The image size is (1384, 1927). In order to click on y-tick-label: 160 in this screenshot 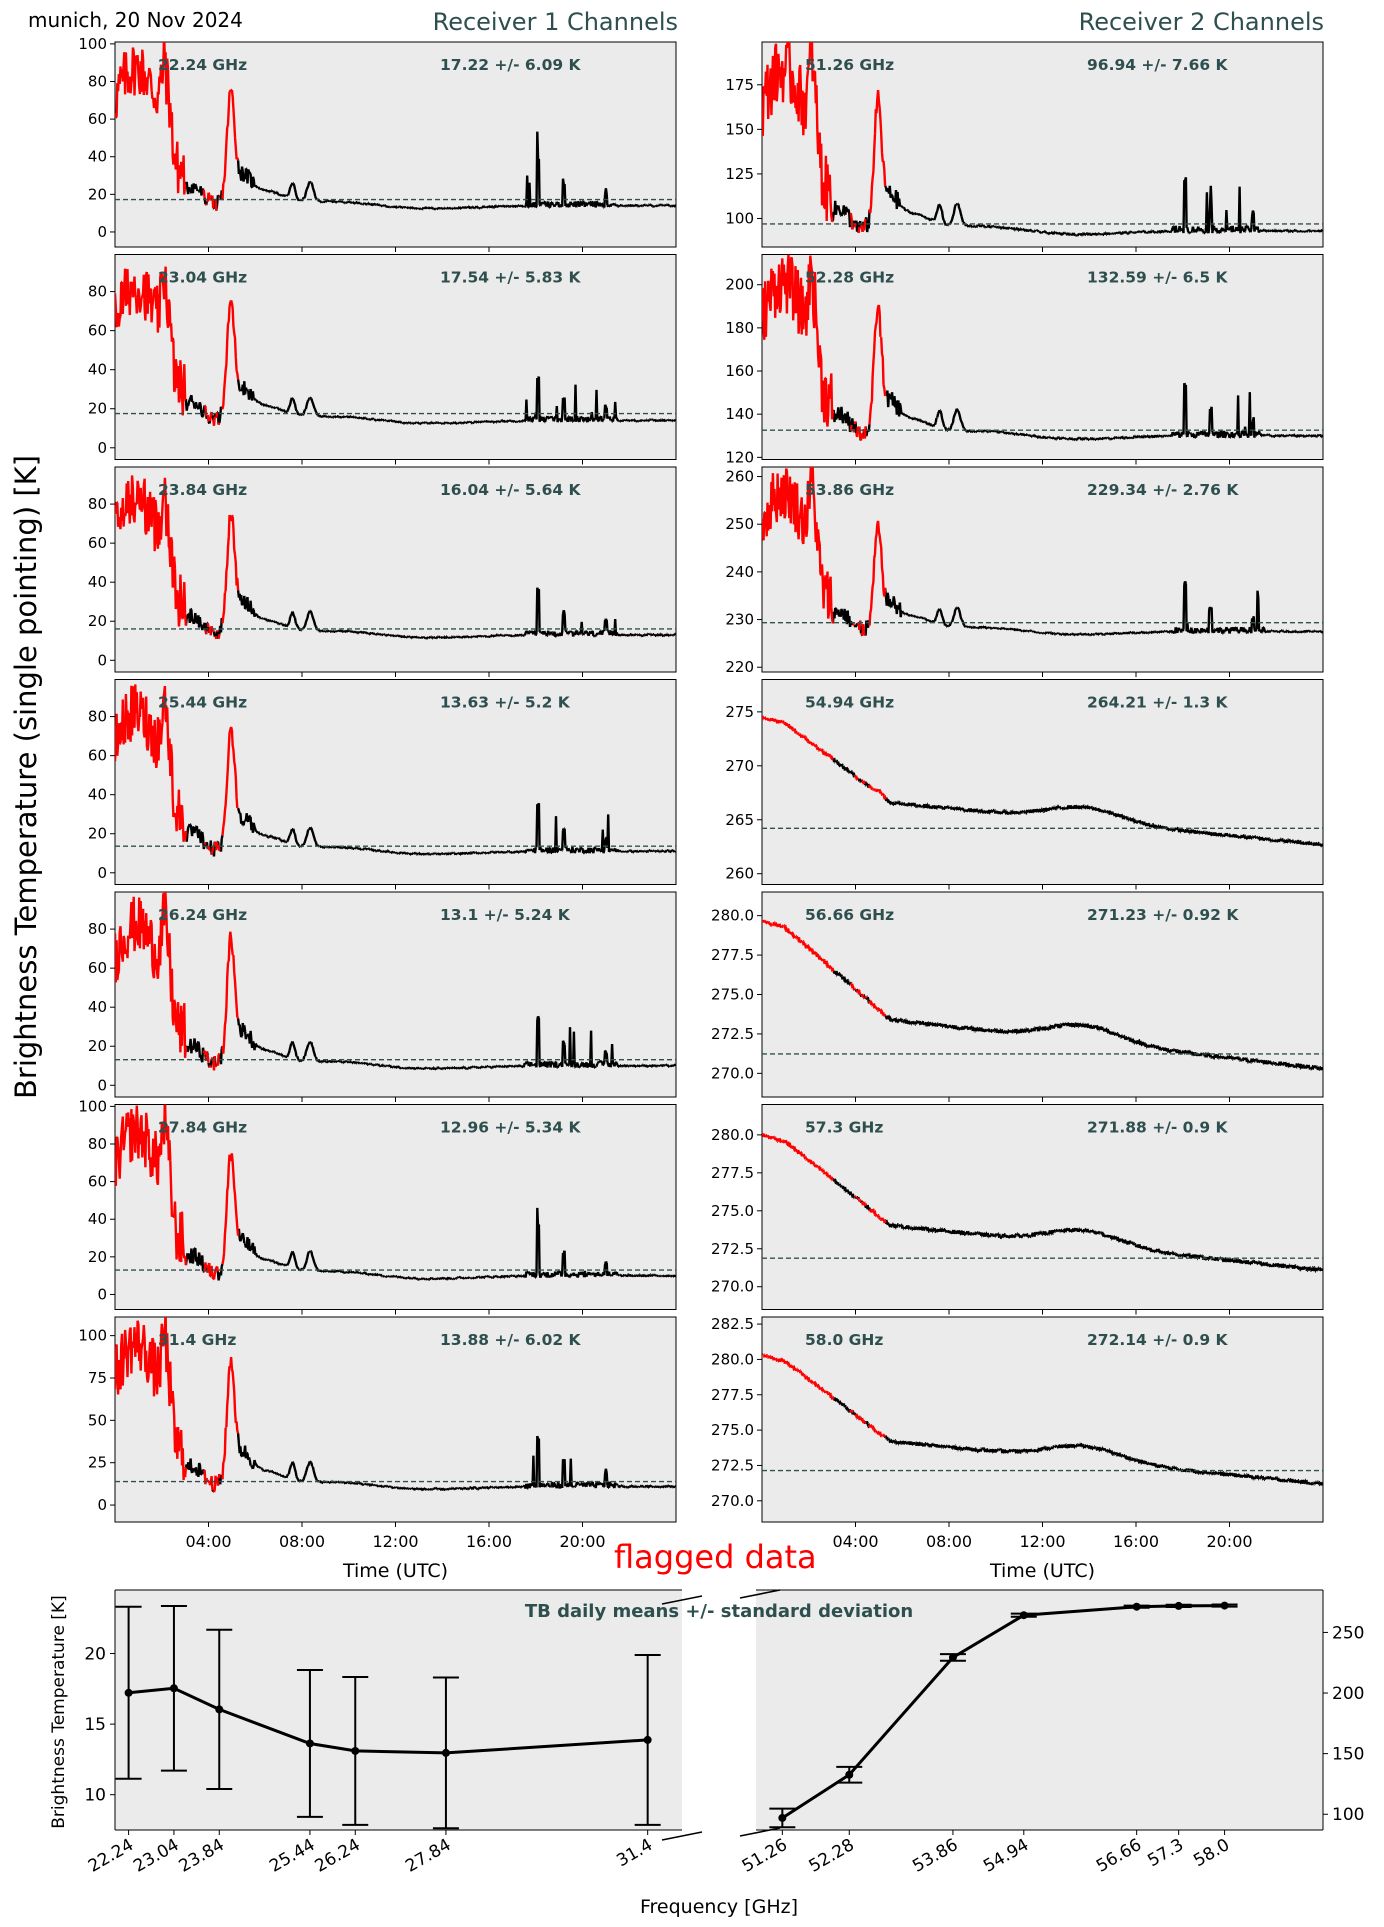, I will do `click(739, 371)`.